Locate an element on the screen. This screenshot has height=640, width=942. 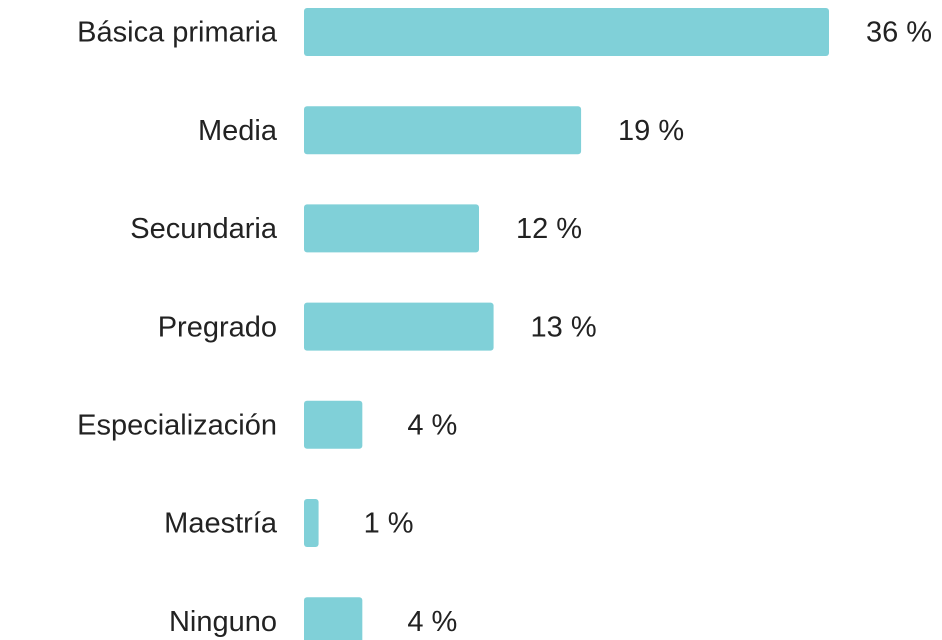
category-label: Especialización is located at coordinates (177, 425).